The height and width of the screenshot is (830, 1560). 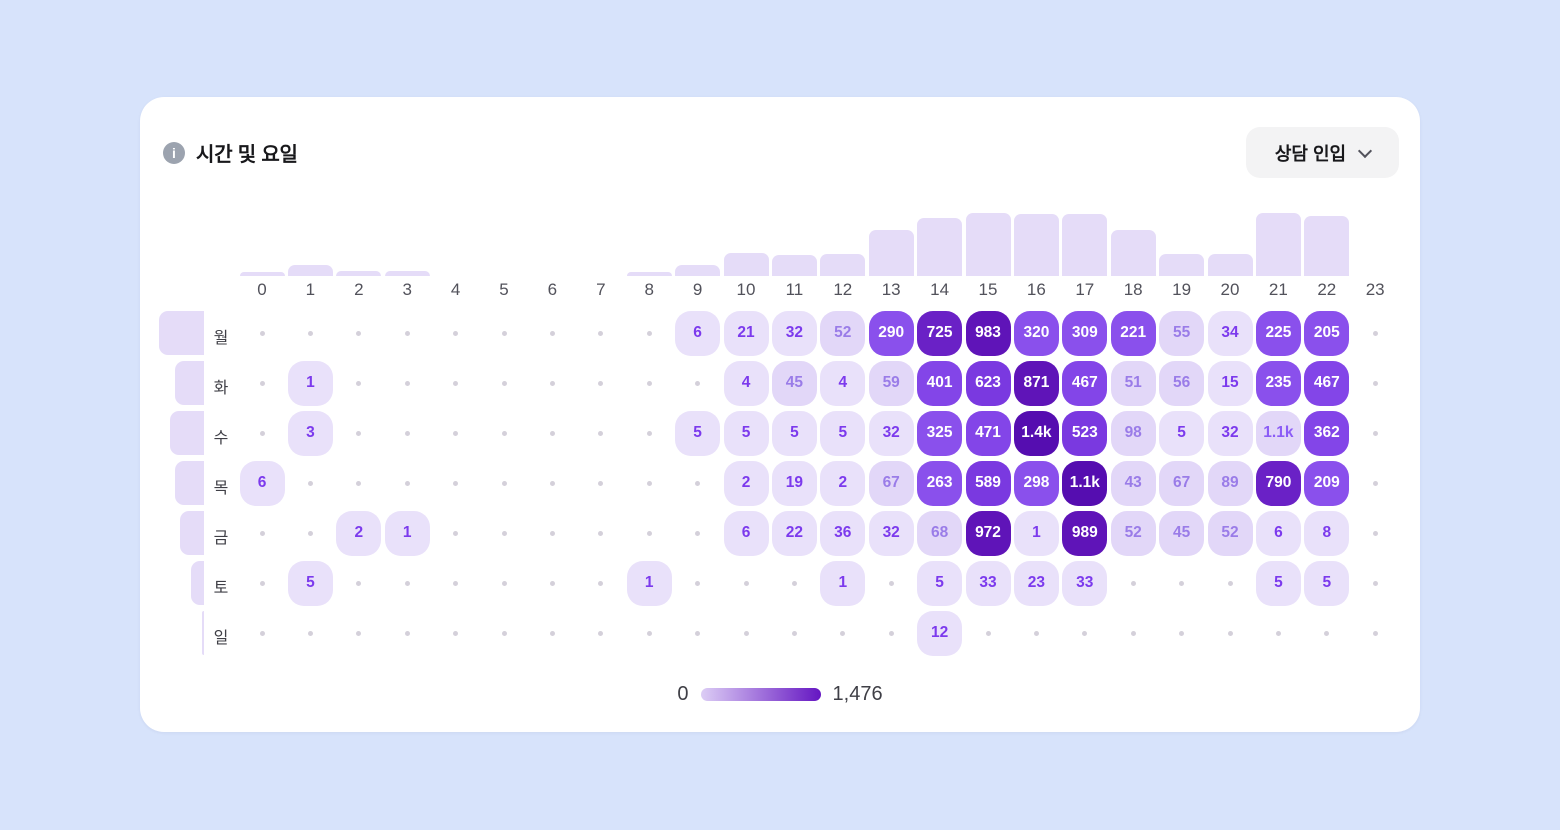 What do you see at coordinates (1182, 333) in the screenshot?
I see `heatmap-cell: 55` at bounding box center [1182, 333].